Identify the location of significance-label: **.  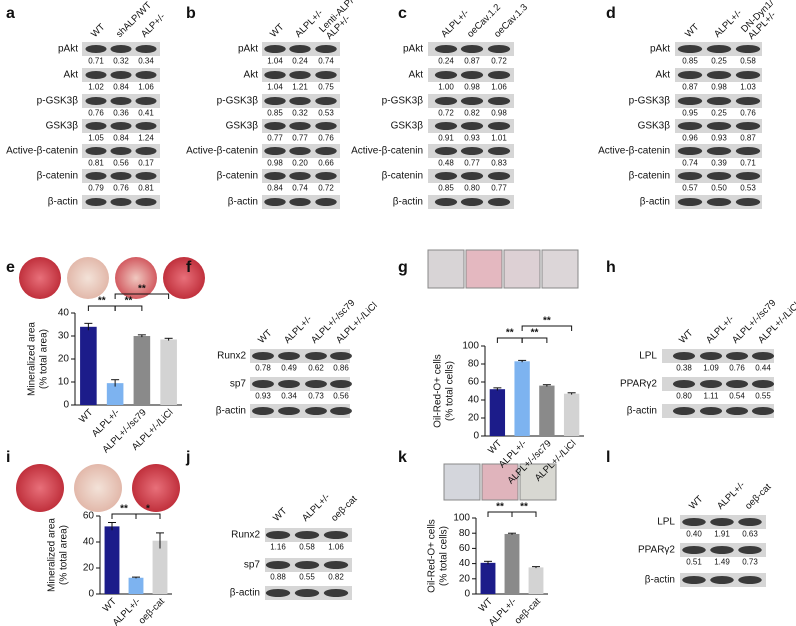
(129, 301).